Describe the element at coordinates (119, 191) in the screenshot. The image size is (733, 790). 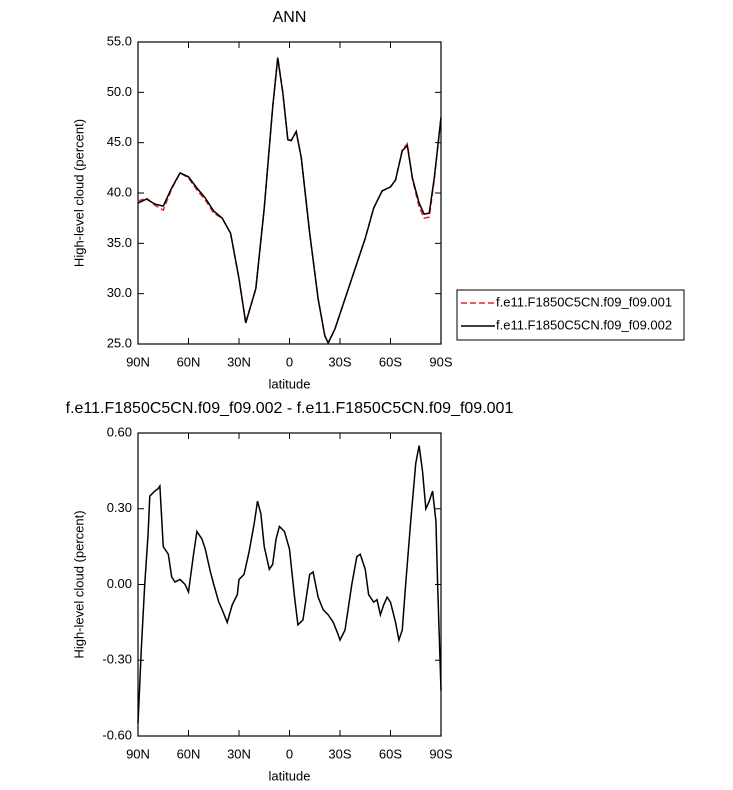
I see `y-tick-label: 40.0` at that location.